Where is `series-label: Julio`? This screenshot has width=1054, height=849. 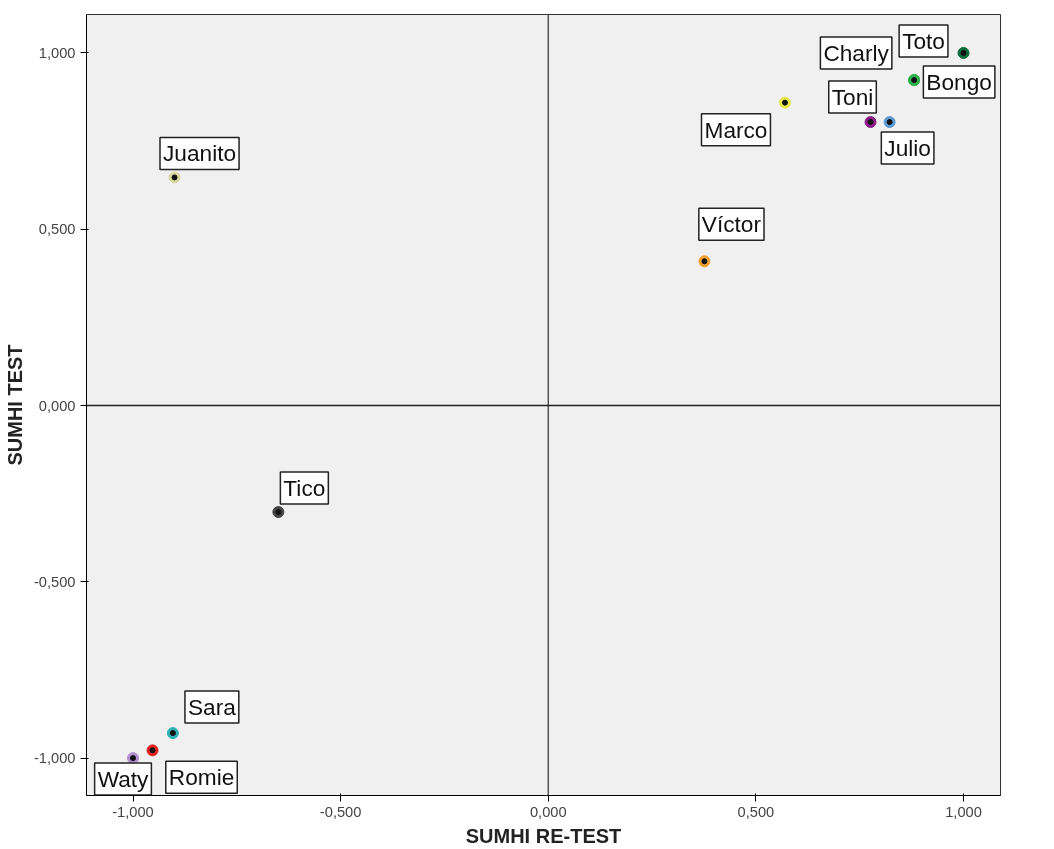 series-label: Julio is located at coordinates (907, 148).